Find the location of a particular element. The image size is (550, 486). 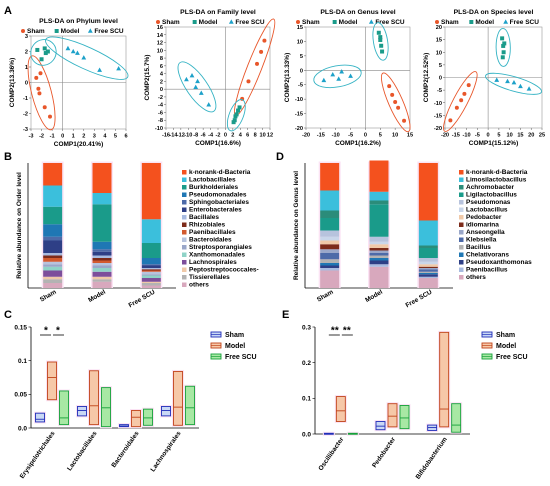

bar-genus-category-label: Model is located at coordinates (374, 297).